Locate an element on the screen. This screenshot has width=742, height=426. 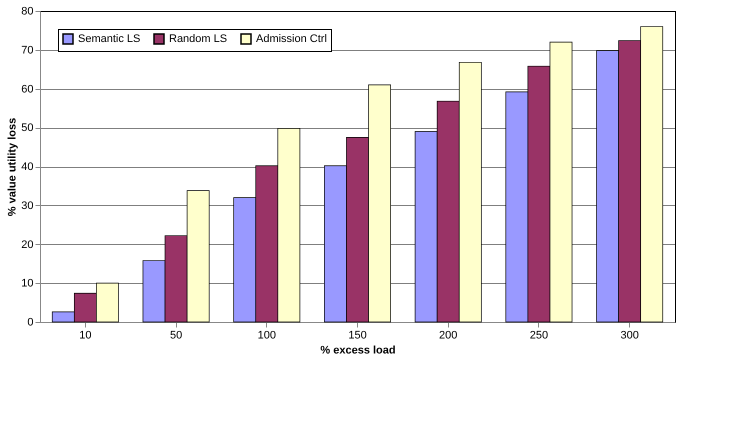
x-tick-label: 10 is located at coordinates (85, 336).